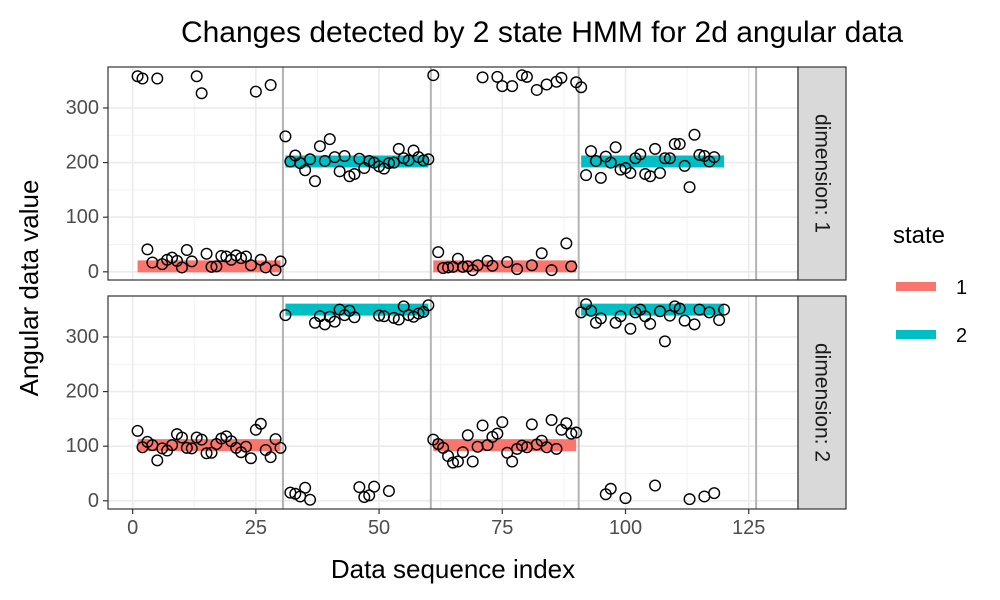  What do you see at coordinates (502, 528) in the screenshot?
I see `x-tick-label: 75` at bounding box center [502, 528].